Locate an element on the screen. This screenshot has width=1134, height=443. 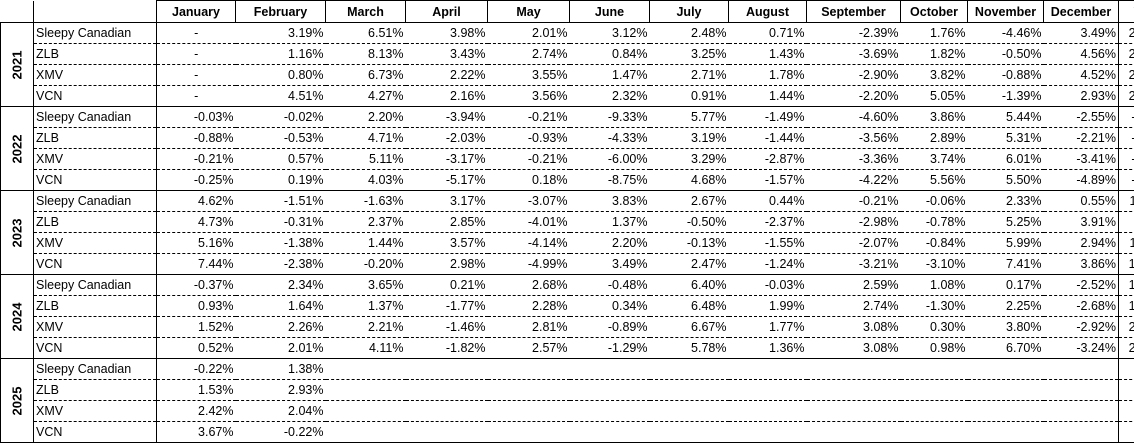
month-value: 1.16% is located at coordinates (281, 54).